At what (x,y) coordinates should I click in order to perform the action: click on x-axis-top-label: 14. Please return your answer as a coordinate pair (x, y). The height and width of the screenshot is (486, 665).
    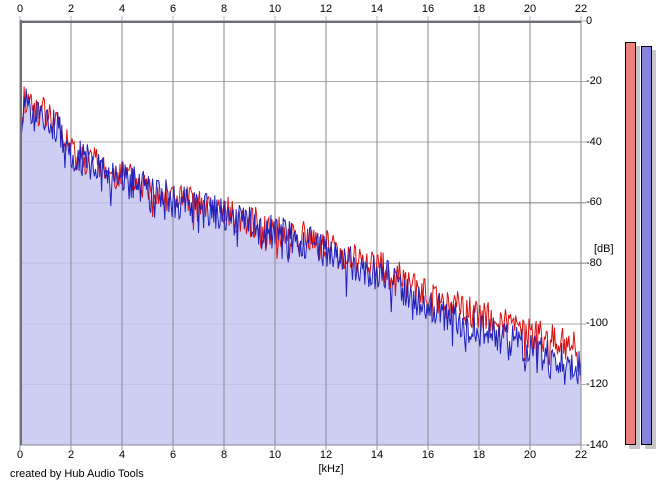
    Looking at the image, I should click on (377, 9).